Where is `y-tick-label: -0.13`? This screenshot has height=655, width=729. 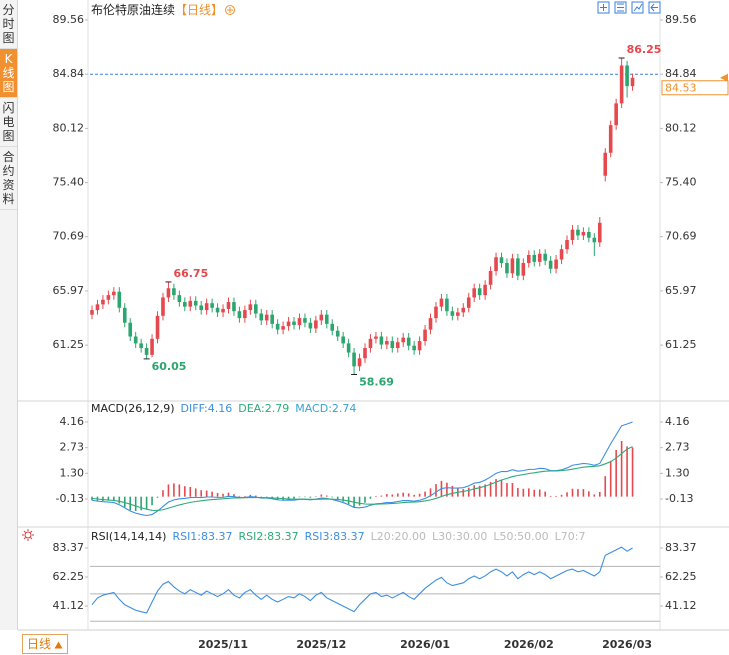 y-tick-label: -0.13 is located at coordinates (679, 498).